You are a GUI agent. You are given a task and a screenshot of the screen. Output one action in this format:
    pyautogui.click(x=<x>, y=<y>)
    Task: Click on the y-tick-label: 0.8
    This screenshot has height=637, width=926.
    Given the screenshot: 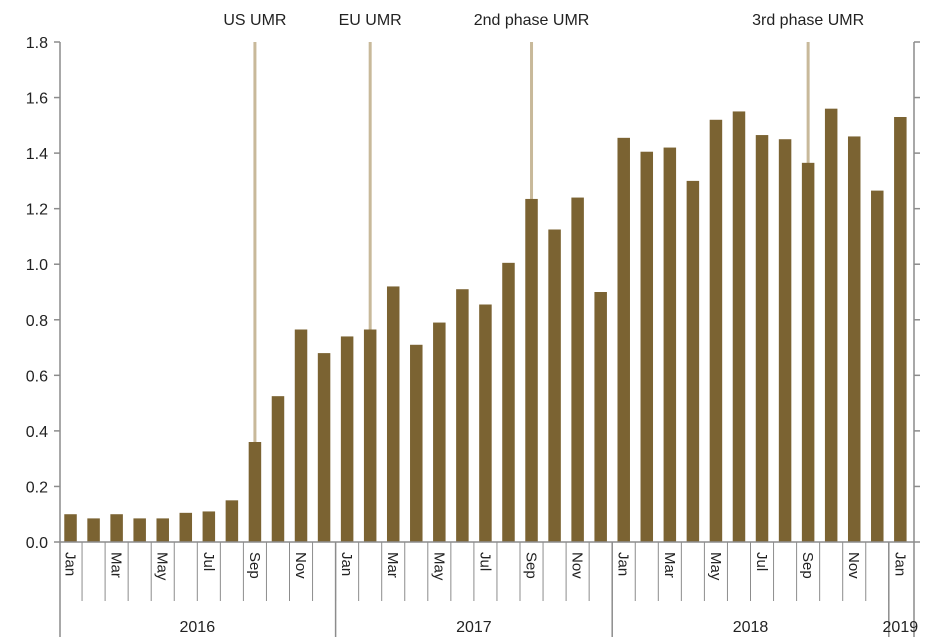 What is the action you would take?
    pyautogui.click(x=37, y=321)
    